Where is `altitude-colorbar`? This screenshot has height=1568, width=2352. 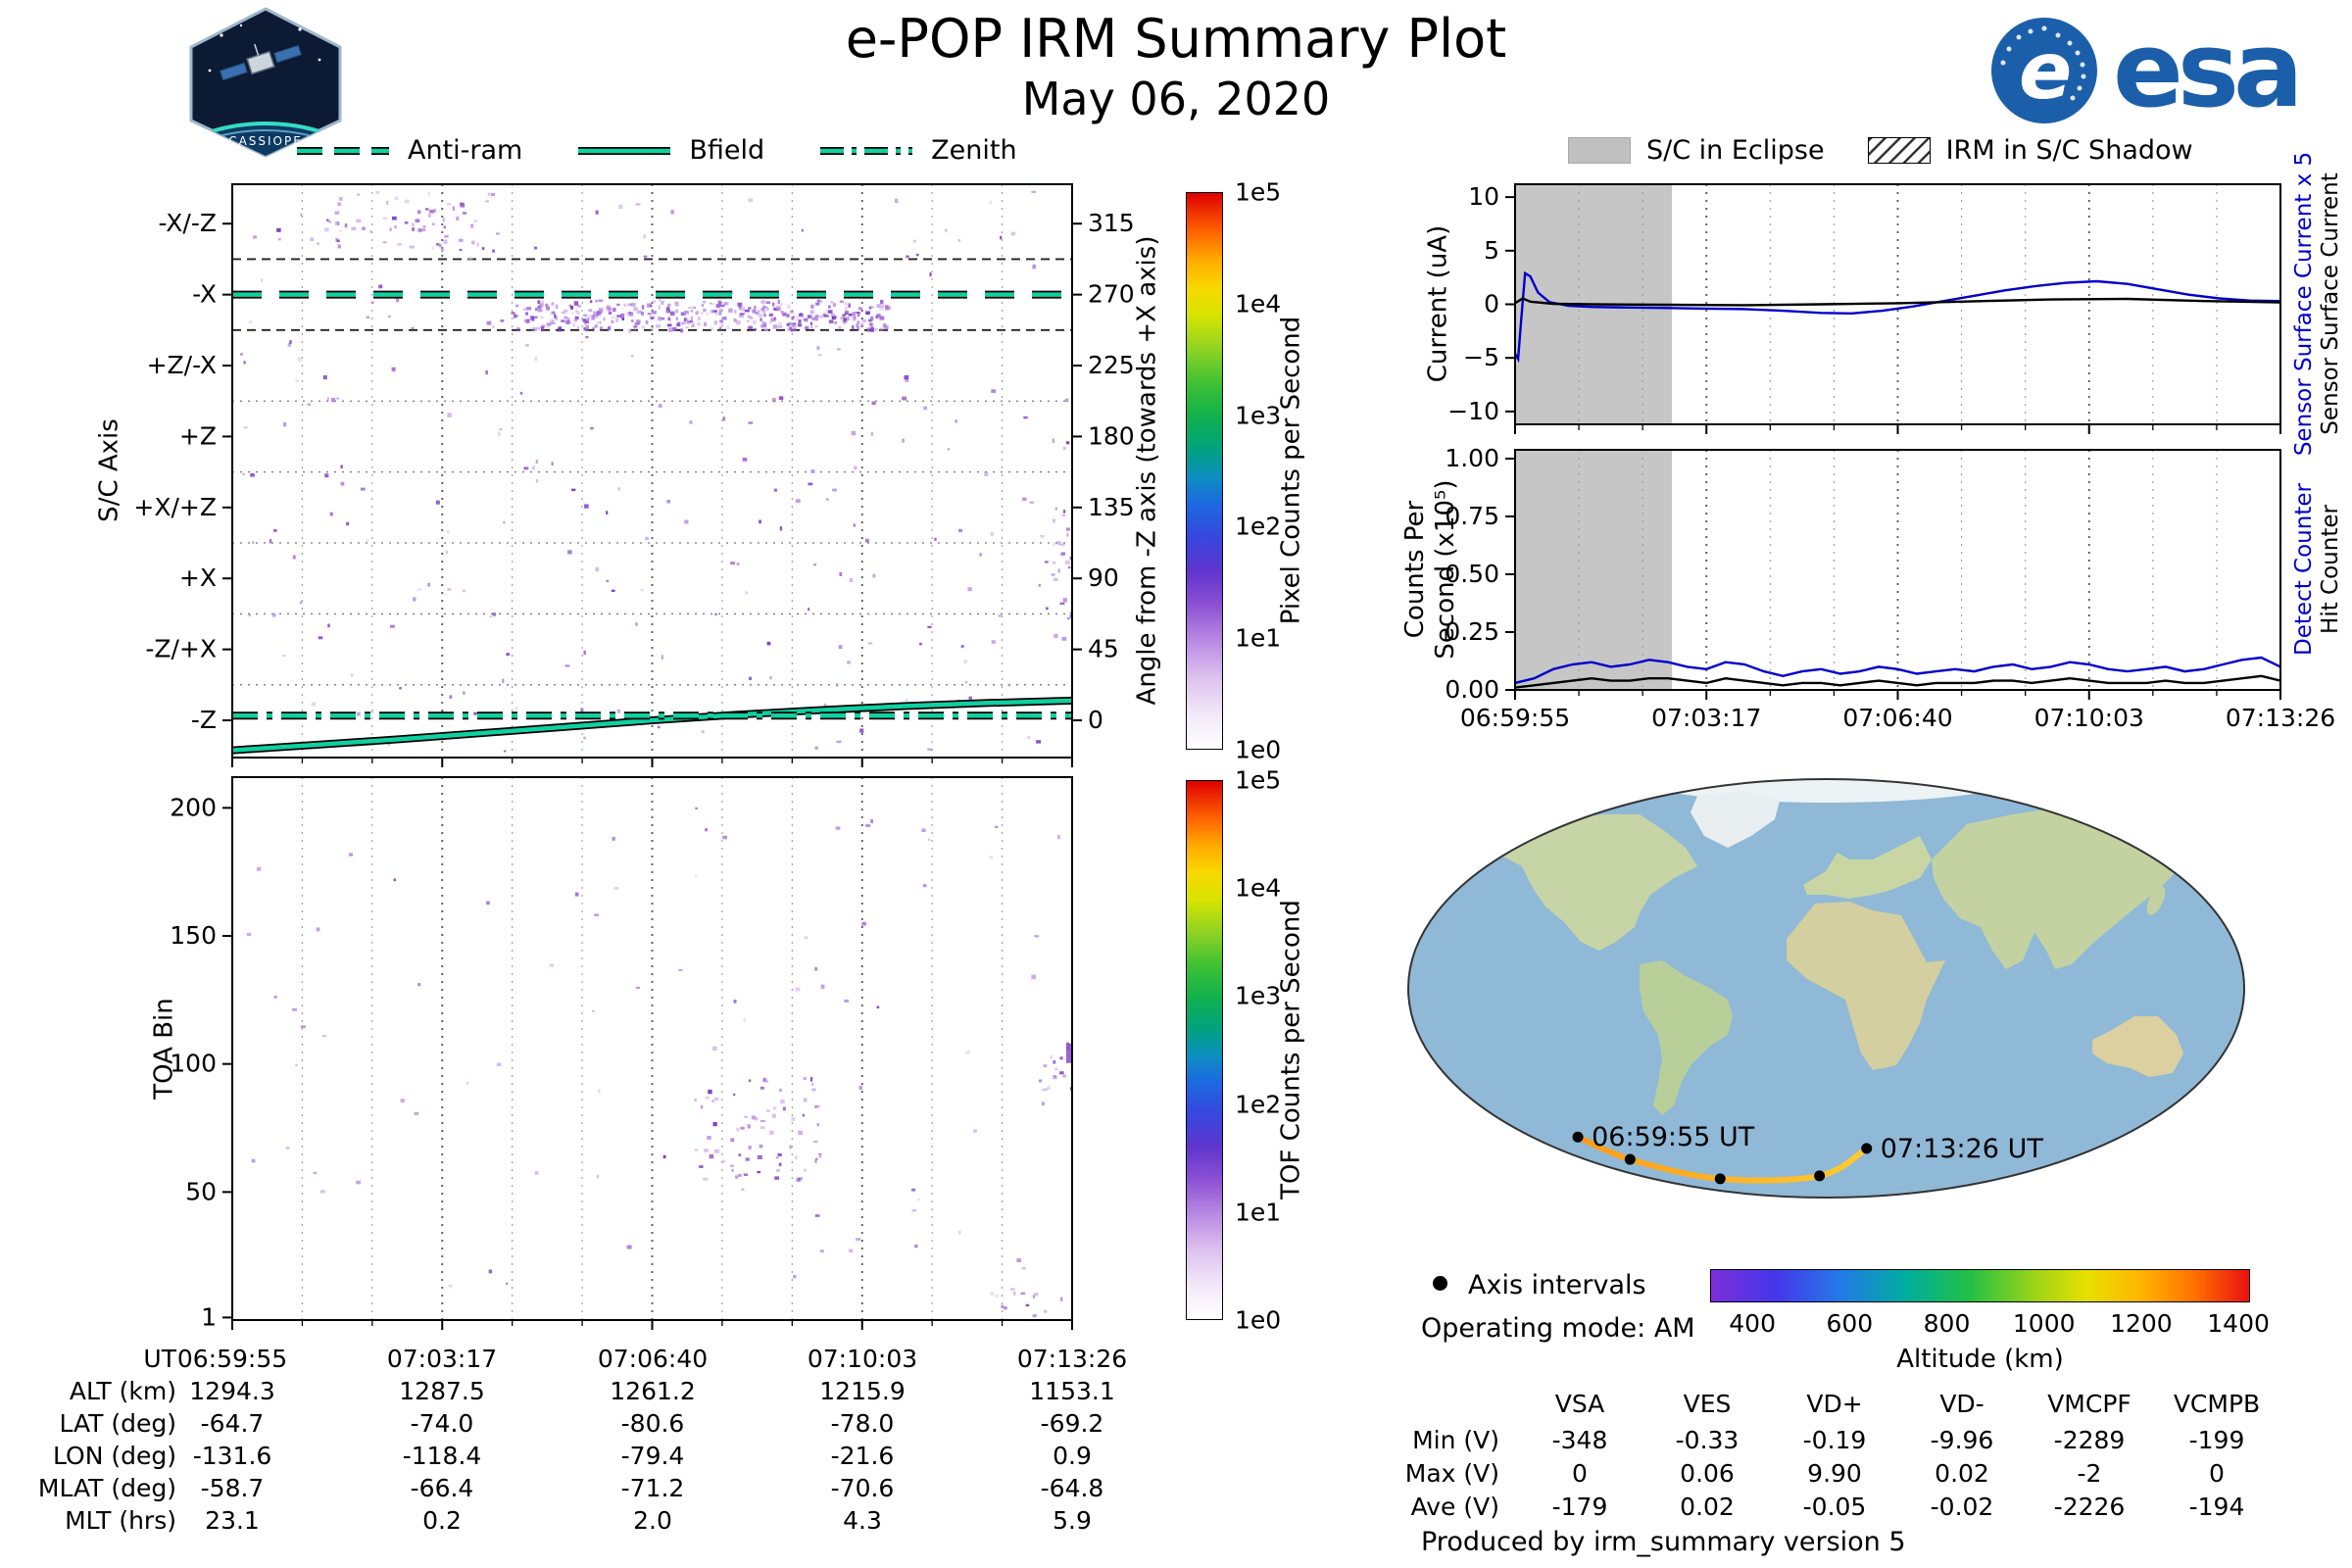 altitude-colorbar is located at coordinates (1980, 1285).